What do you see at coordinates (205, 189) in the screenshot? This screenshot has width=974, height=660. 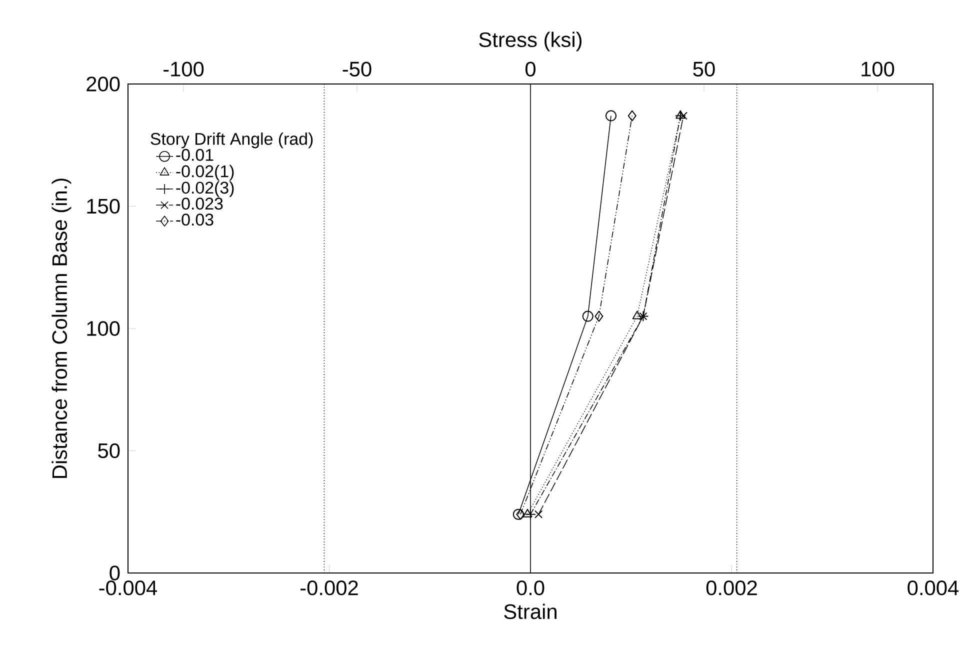 I see `legend-label: -0.02(3)` at bounding box center [205, 189].